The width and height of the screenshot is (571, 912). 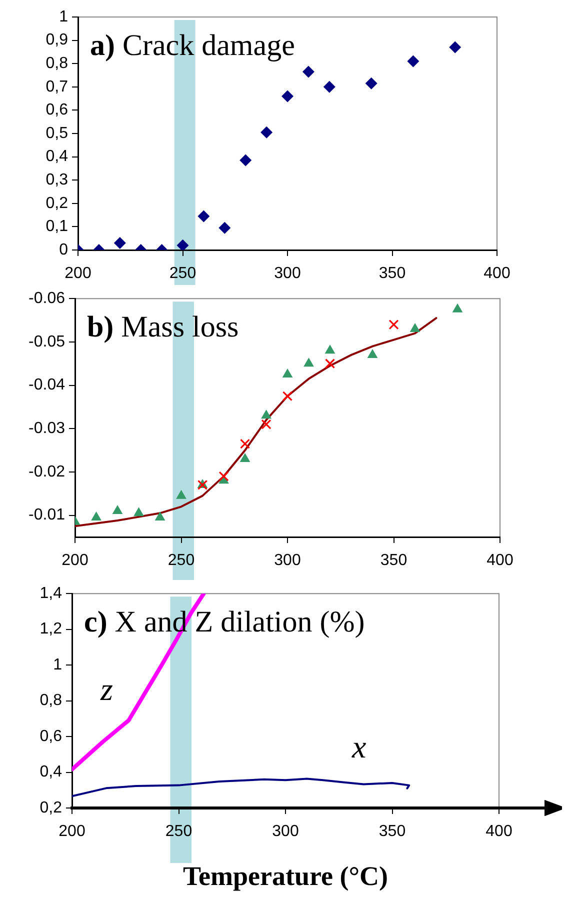 What do you see at coordinates (57, 87) in the screenshot?
I see `y-tick-label: 0,7` at bounding box center [57, 87].